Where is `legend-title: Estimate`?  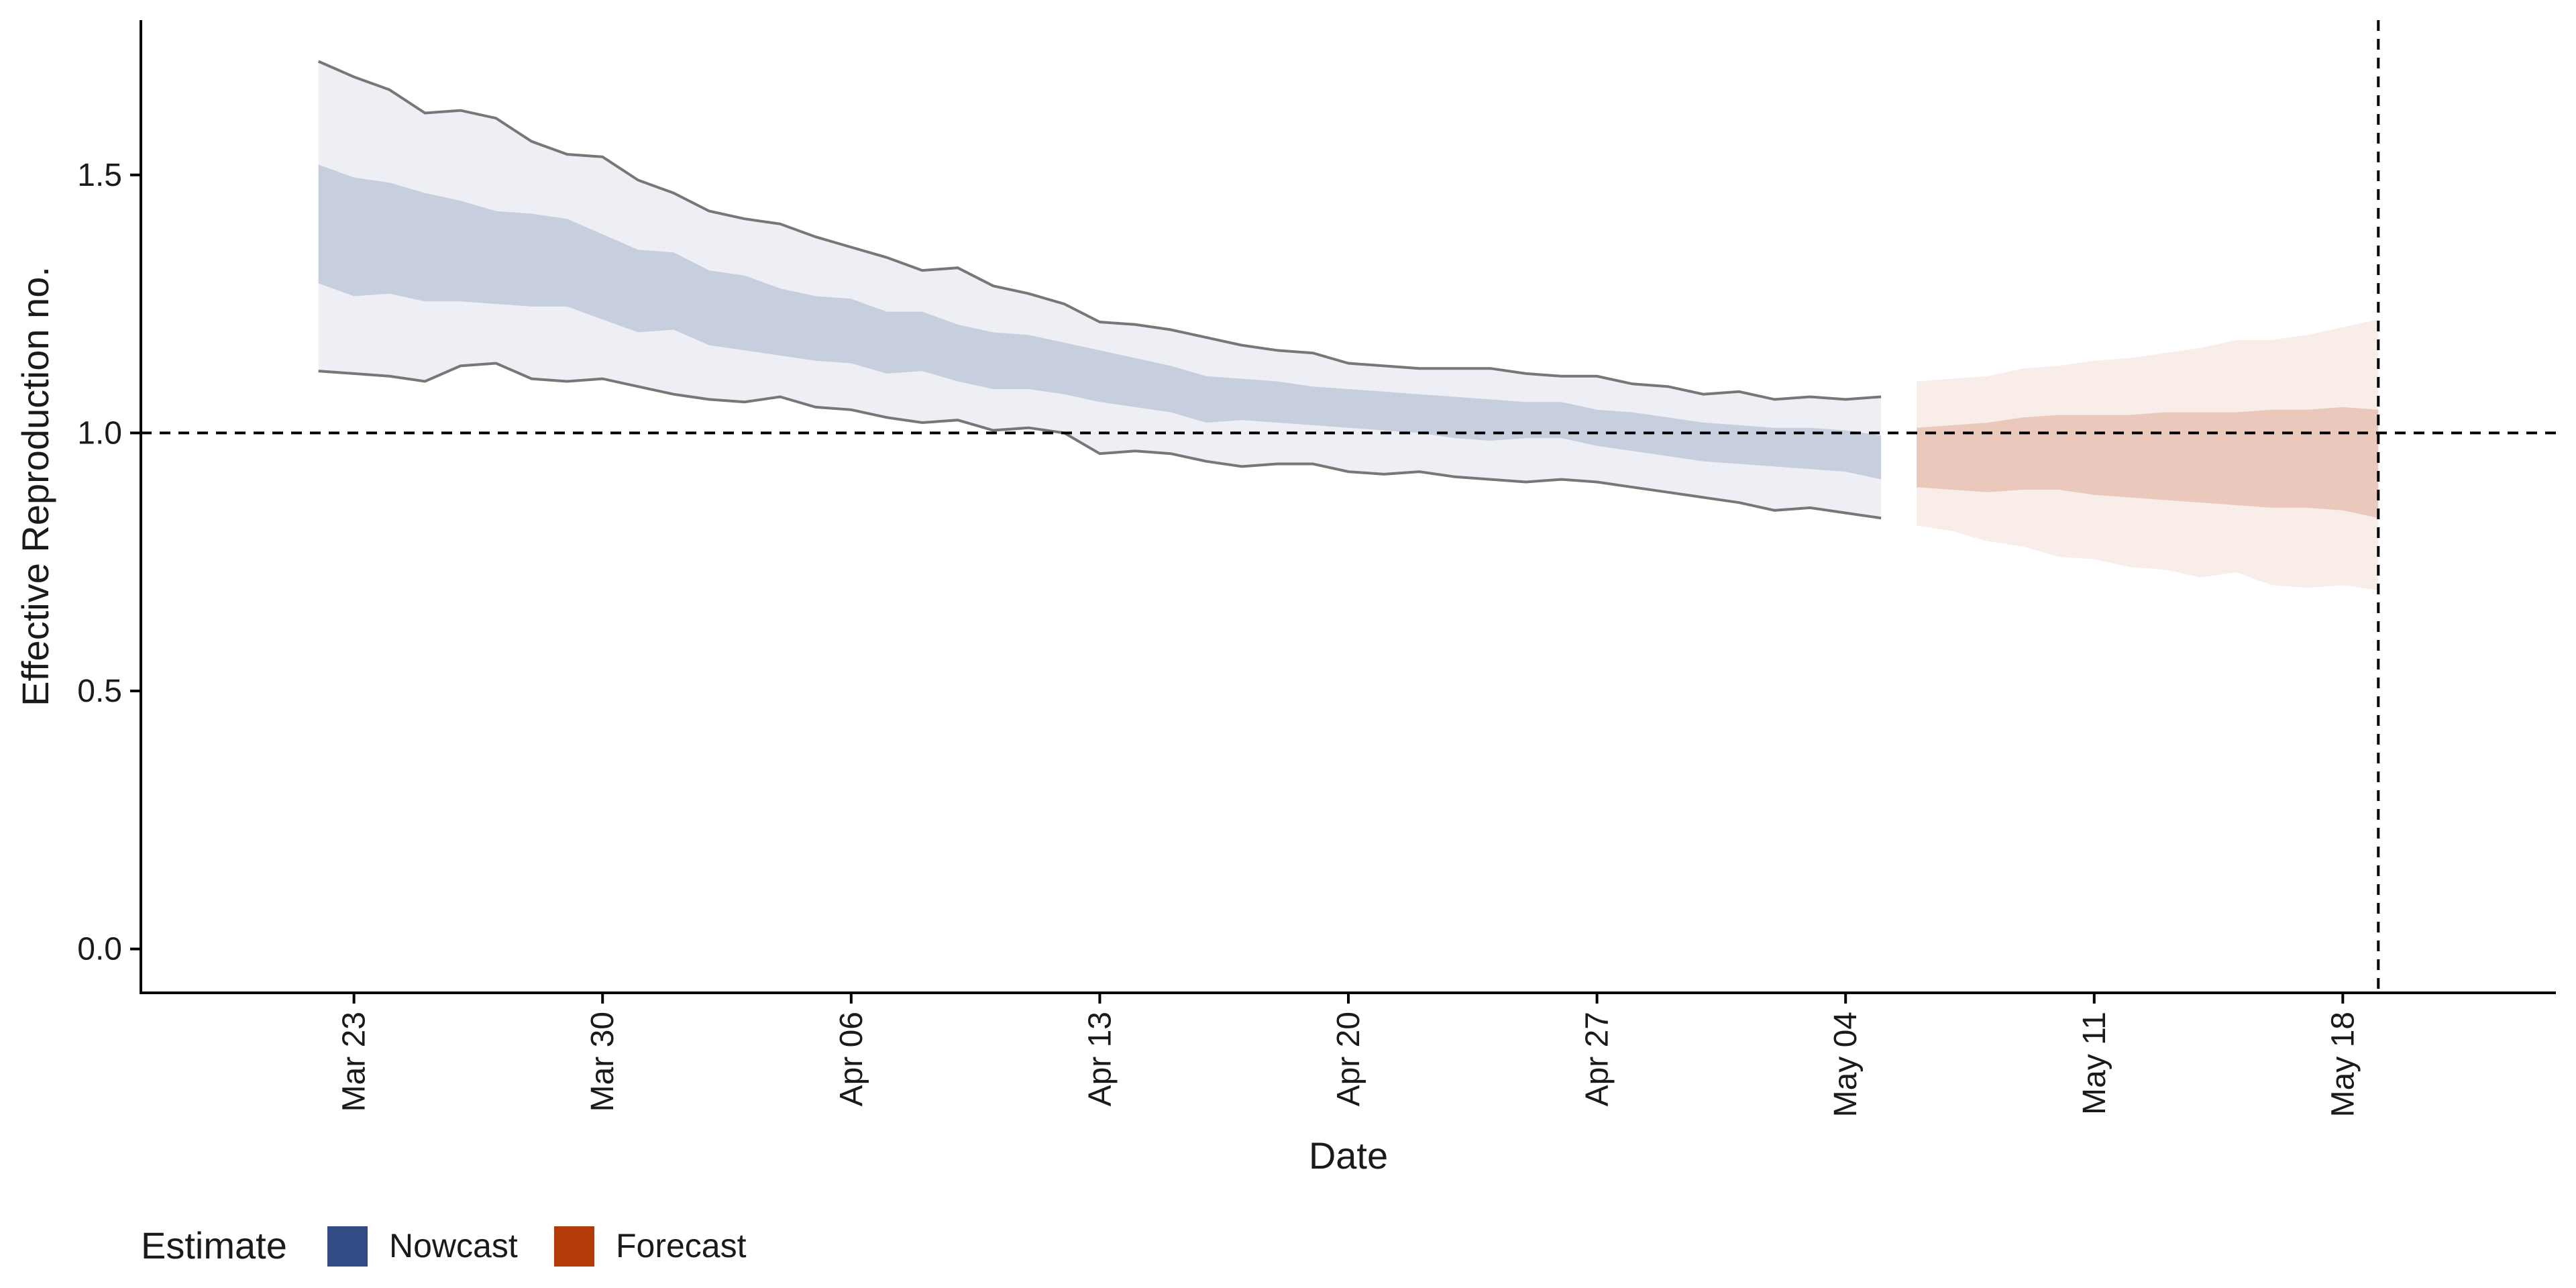 legend-title: Estimate is located at coordinates (214, 1245).